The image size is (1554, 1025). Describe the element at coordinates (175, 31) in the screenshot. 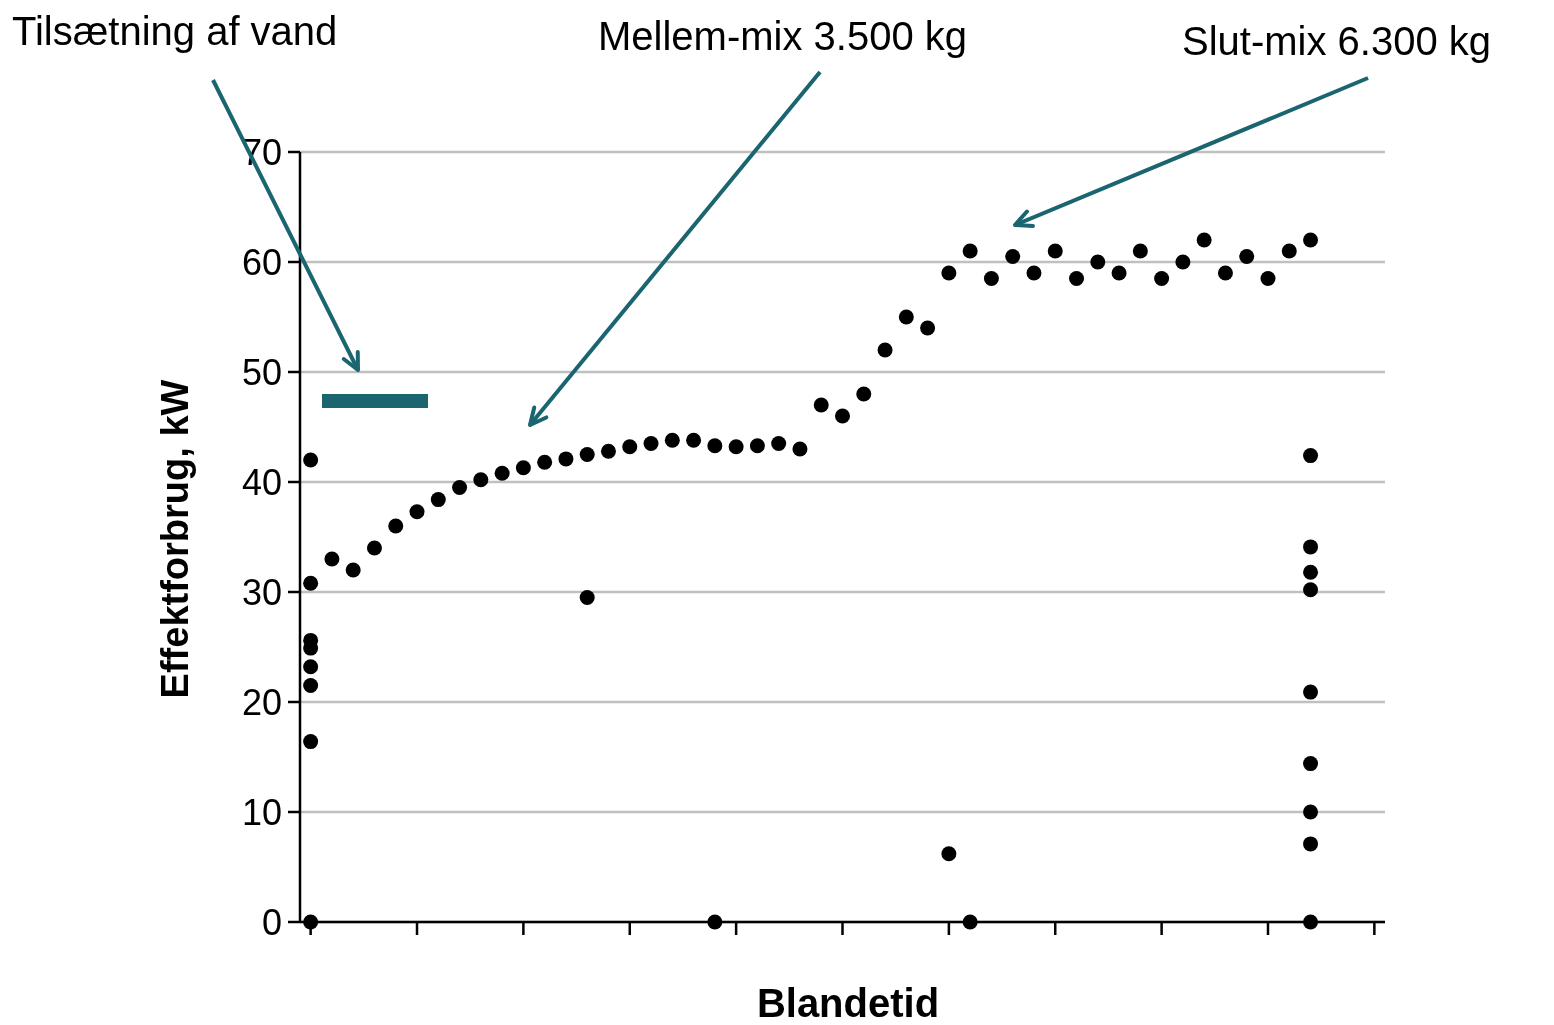

I see `text: Tilsætning af vand` at that location.